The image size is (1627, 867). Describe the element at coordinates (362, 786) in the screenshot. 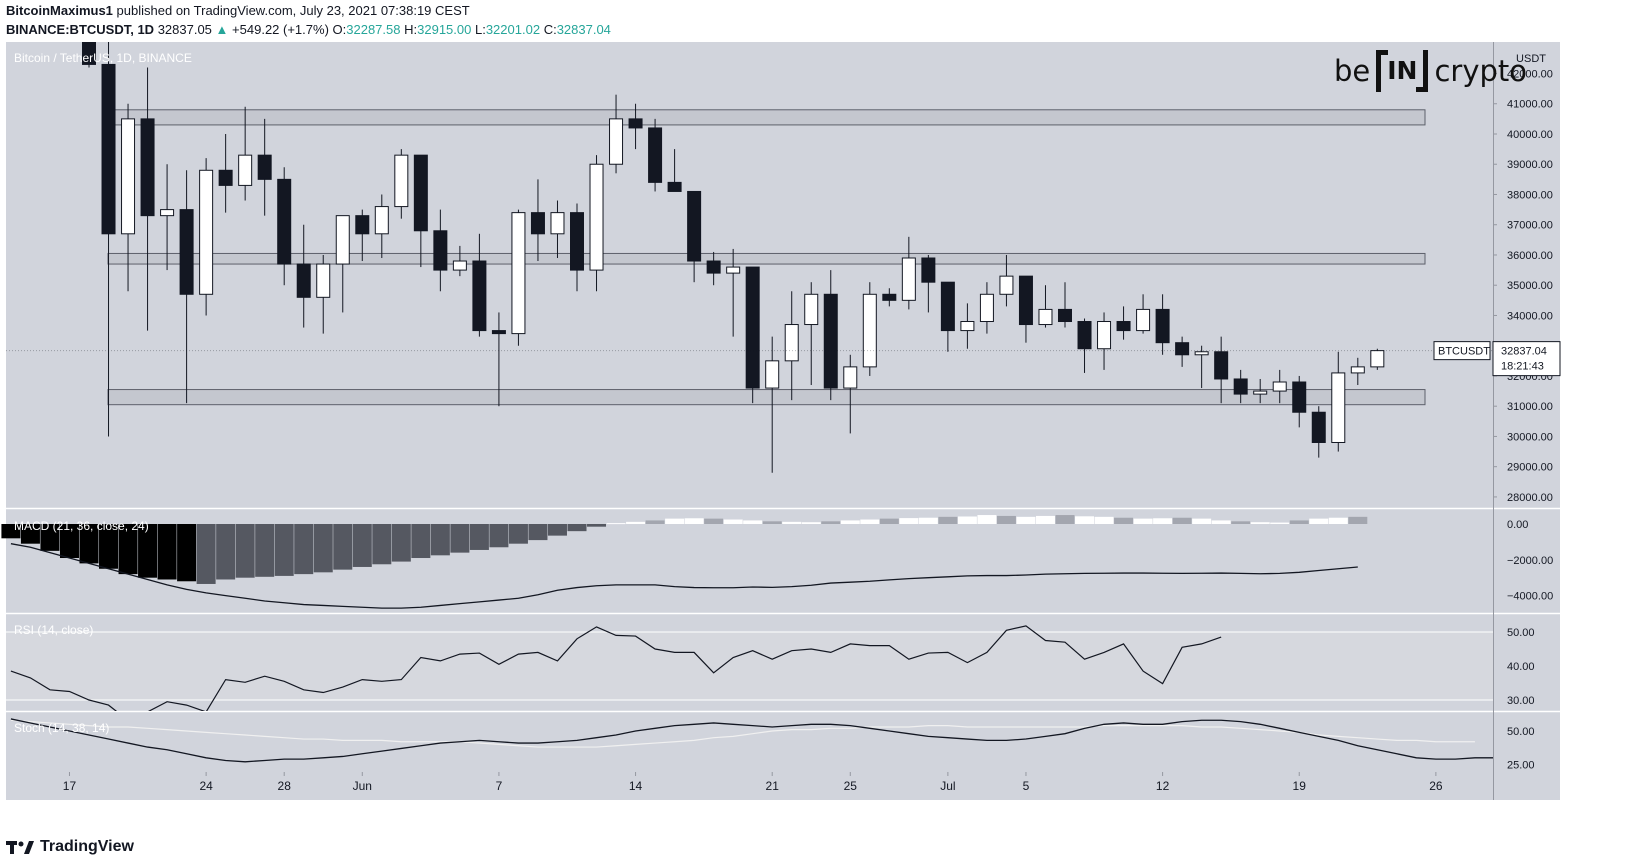

I see `time-tick-label: Jun` at that location.